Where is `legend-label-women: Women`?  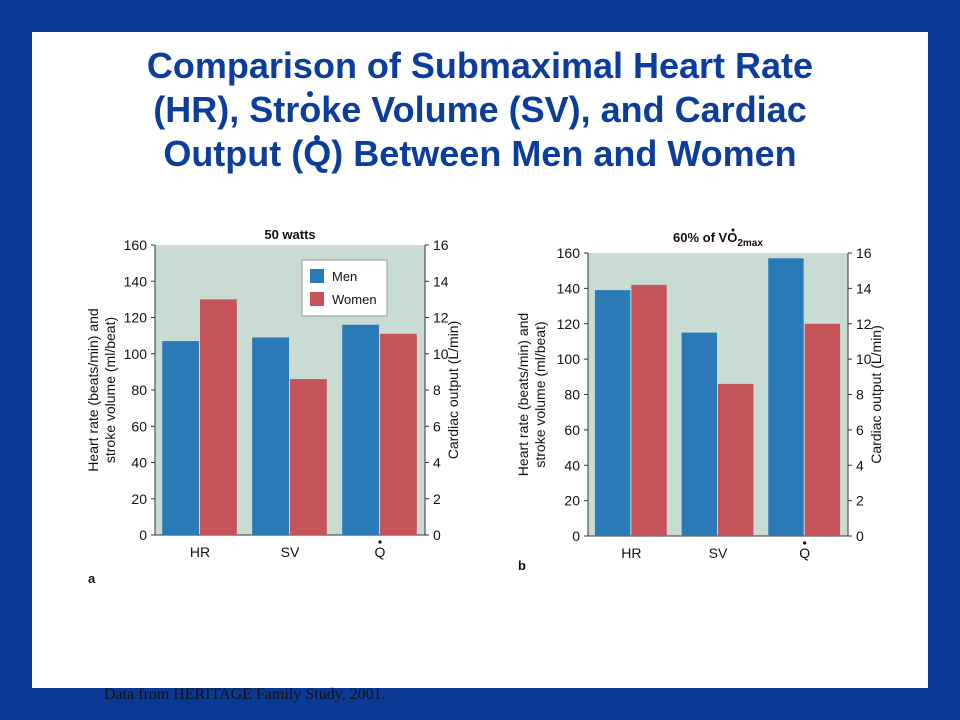
legend-label-women: Women is located at coordinates (354, 299).